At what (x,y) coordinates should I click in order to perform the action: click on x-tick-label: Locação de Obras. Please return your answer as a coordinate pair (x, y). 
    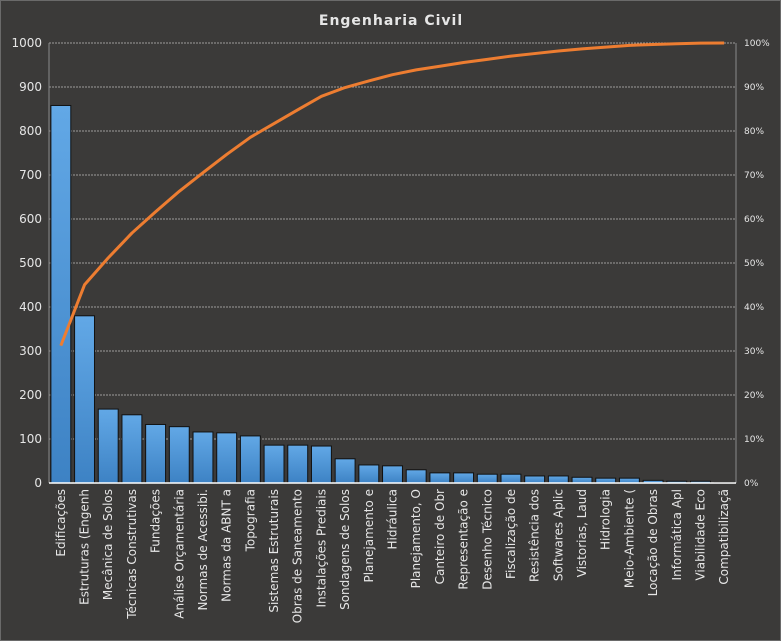
    Looking at the image, I should click on (653, 542).